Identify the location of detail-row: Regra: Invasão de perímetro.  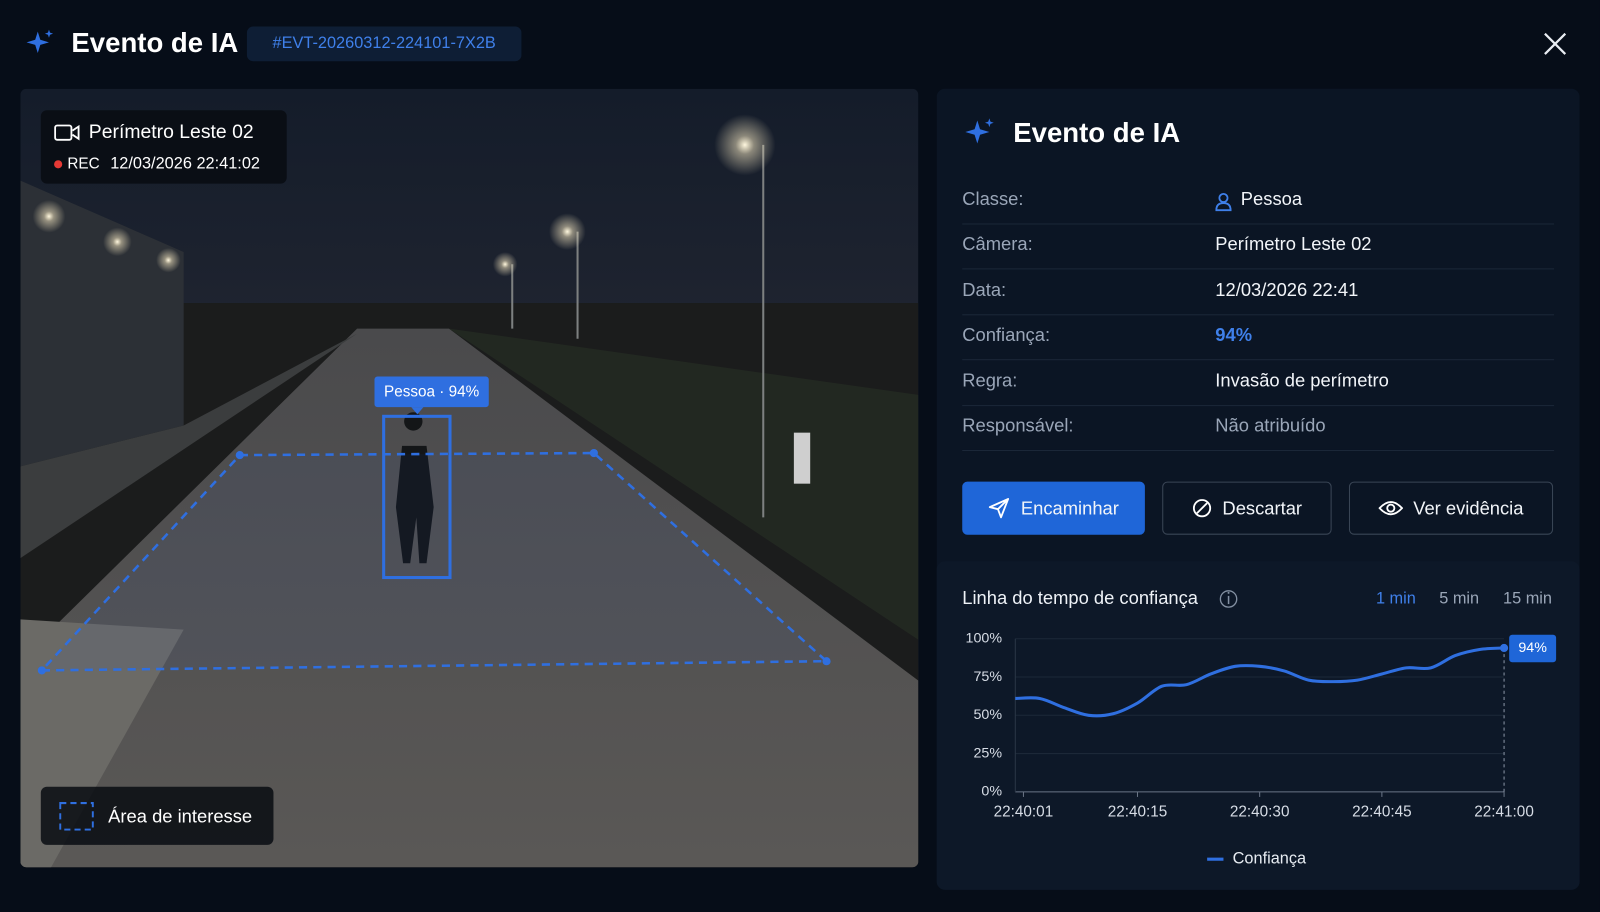
(1258, 383).